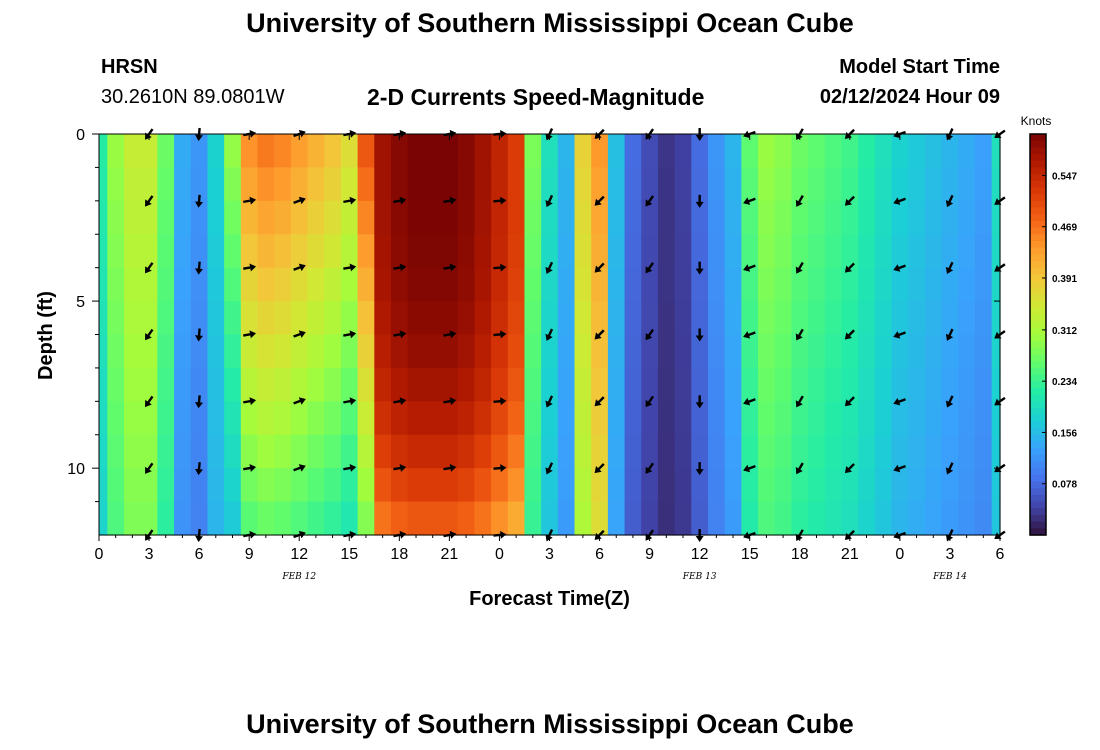  What do you see at coordinates (80, 302) in the screenshot?
I see `y-tick-label: 5` at bounding box center [80, 302].